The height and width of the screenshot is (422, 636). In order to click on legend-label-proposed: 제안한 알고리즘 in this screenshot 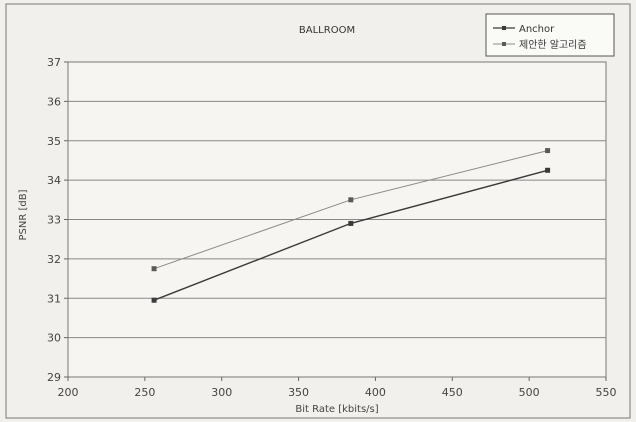, I will do `click(553, 45)`.